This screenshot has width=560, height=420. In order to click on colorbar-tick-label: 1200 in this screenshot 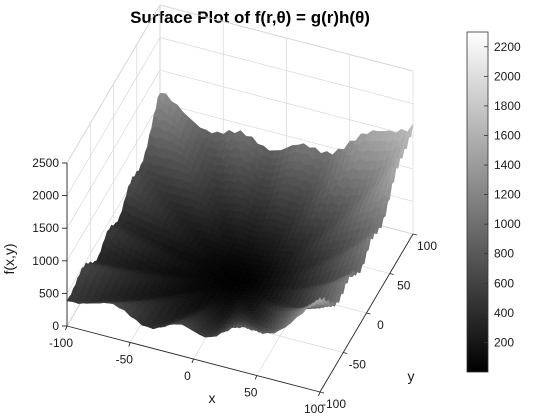, I will do `click(507, 195)`.